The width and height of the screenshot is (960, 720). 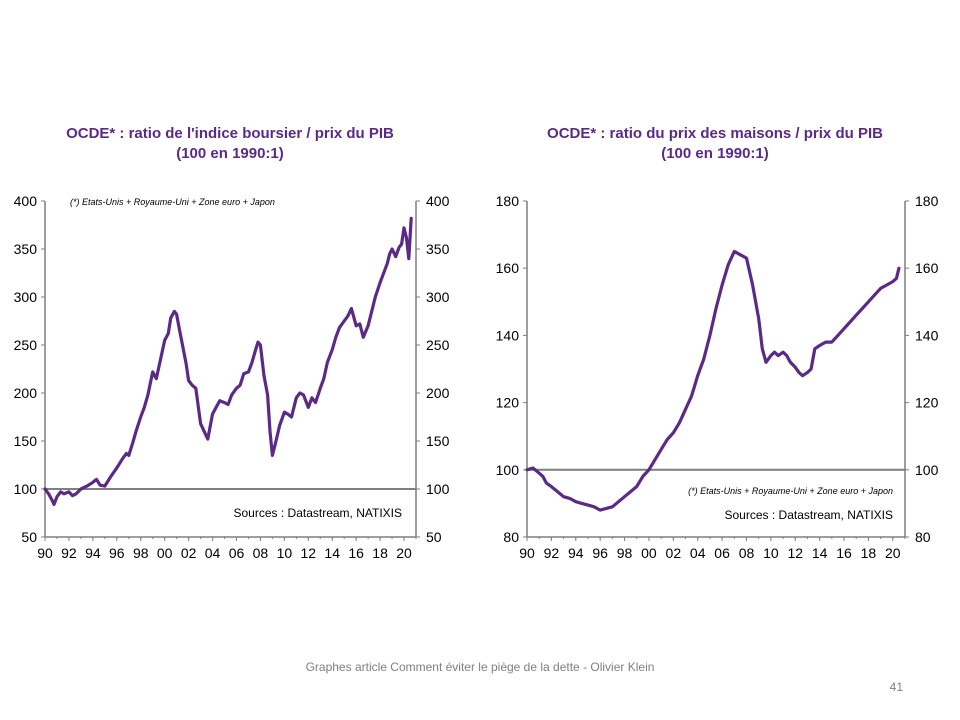 What do you see at coordinates (26, 201) in the screenshot?
I see `left-y-tick-label-left: 400` at bounding box center [26, 201].